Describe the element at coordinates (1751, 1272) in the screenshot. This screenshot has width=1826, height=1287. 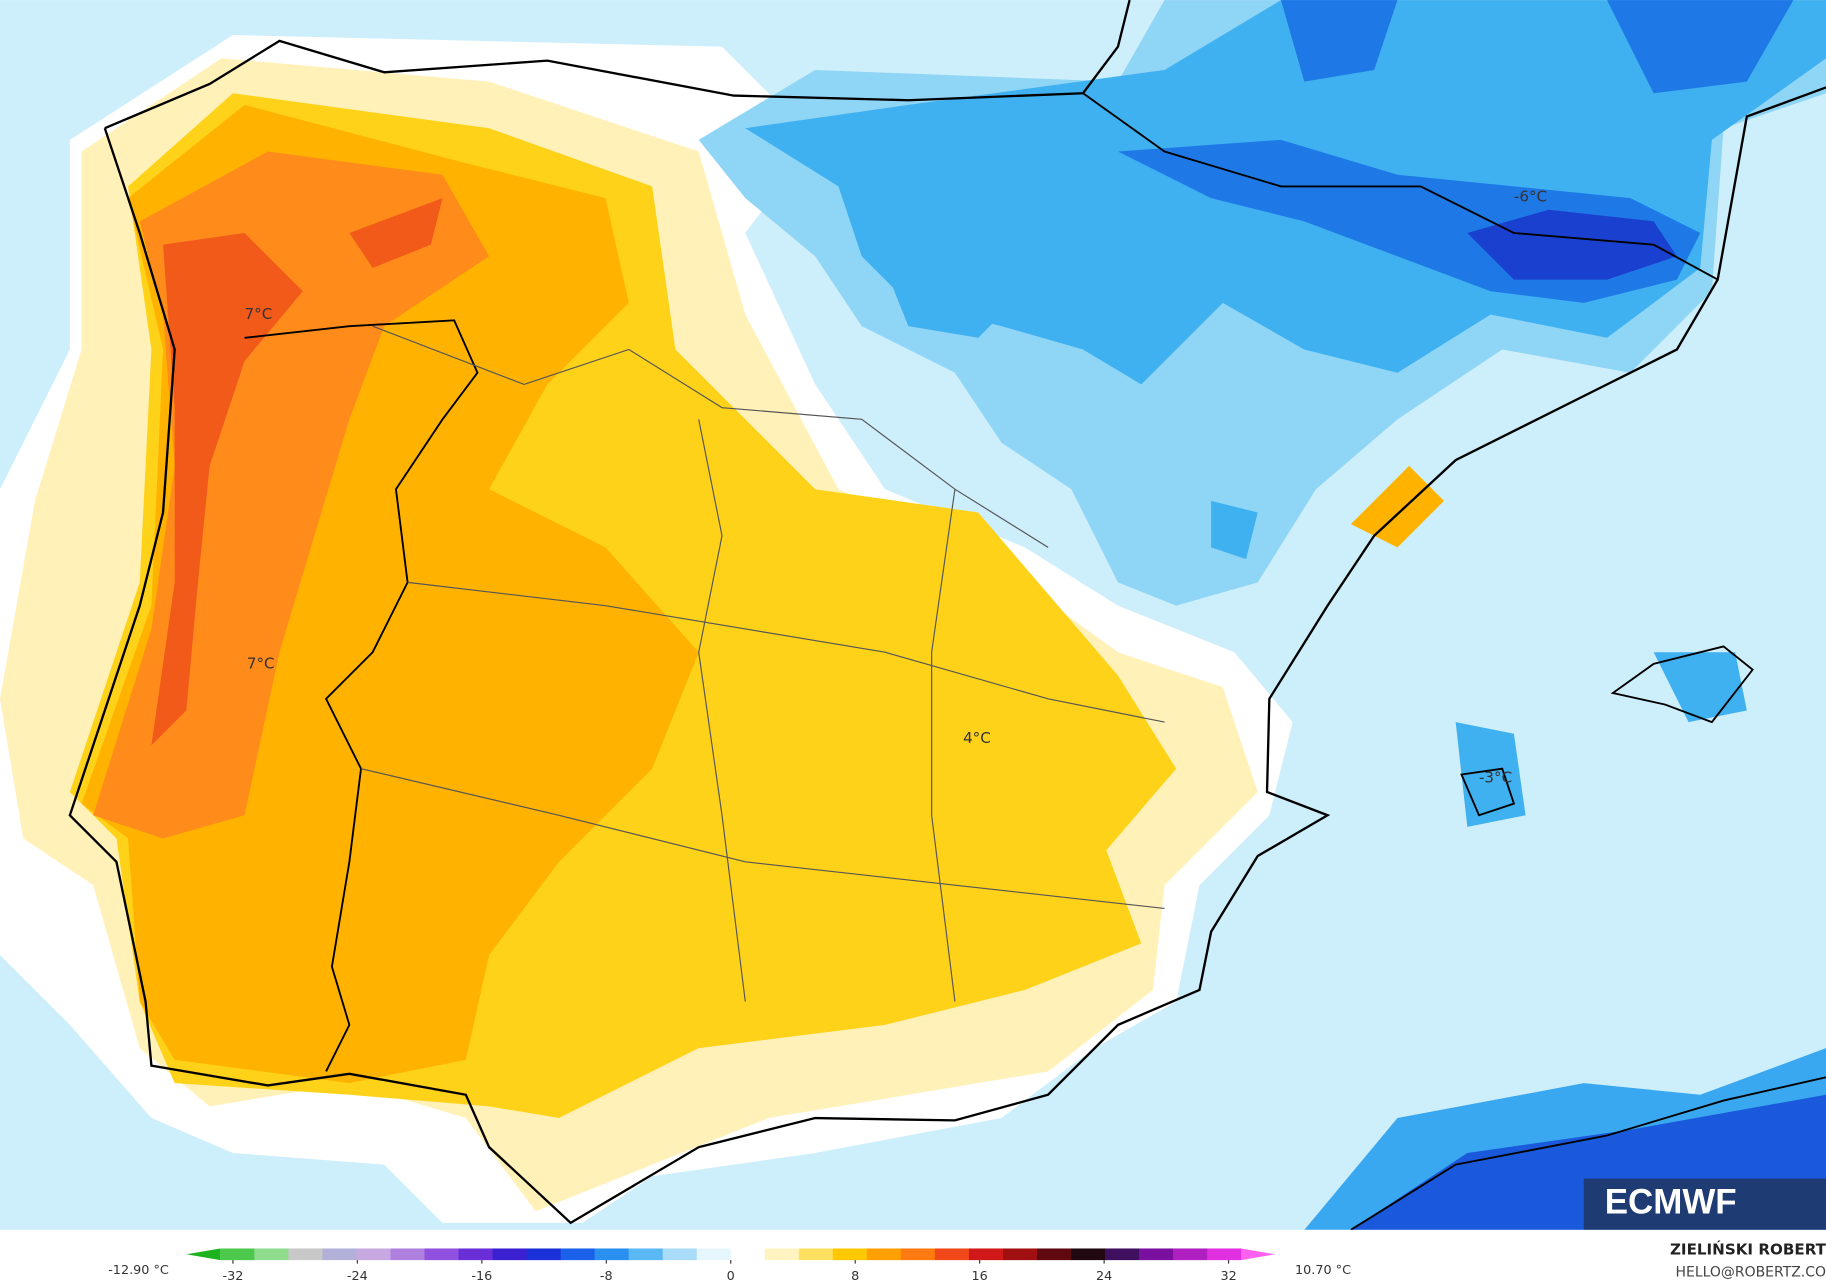
I see `credit-email: HELLO@ROBERTZ.CO` at that location.